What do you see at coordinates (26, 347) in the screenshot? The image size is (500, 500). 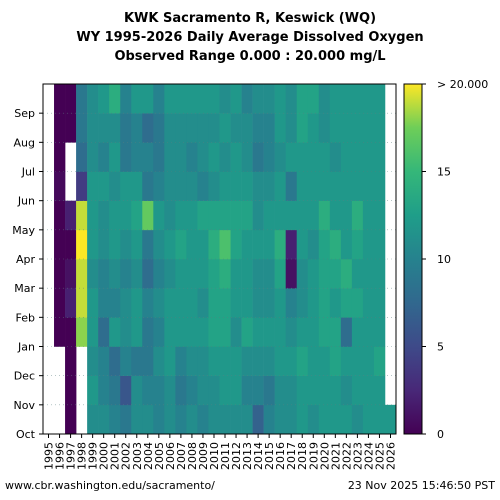 I see `y-tick-label: Jan` at bounding box center [26, 347].